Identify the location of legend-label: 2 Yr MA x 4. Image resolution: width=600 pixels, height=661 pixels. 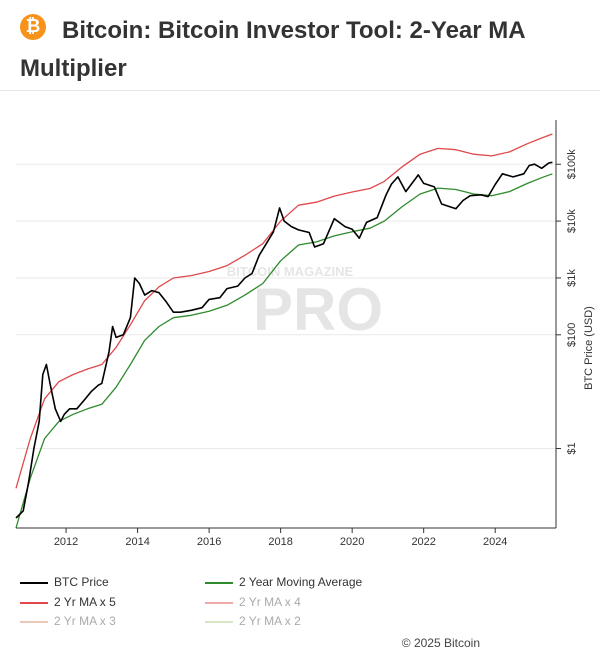
(270, 602).